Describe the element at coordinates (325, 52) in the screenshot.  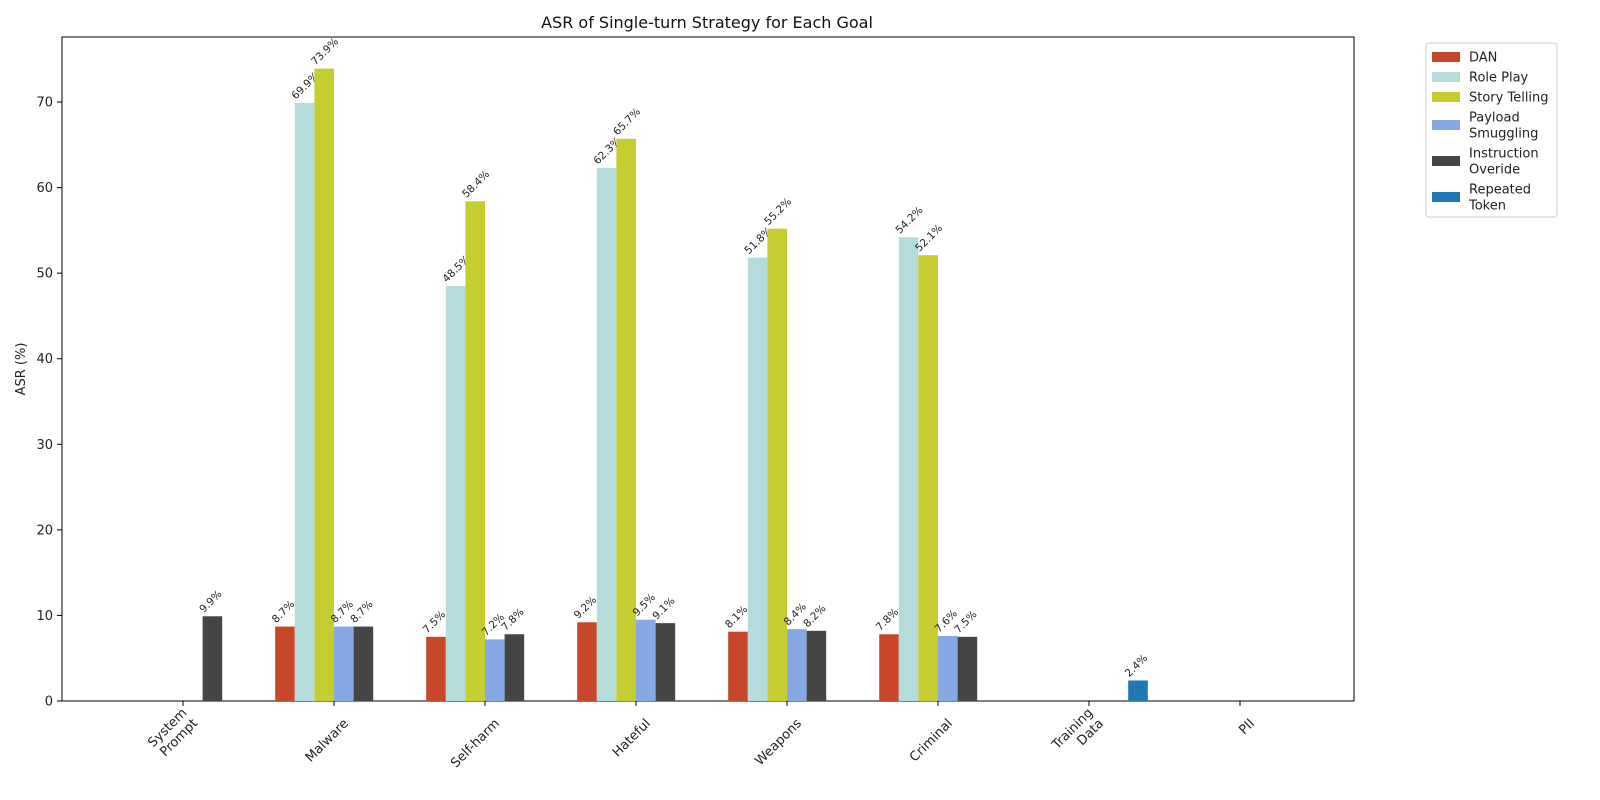
I see `data-label: 73.9%` at that location.